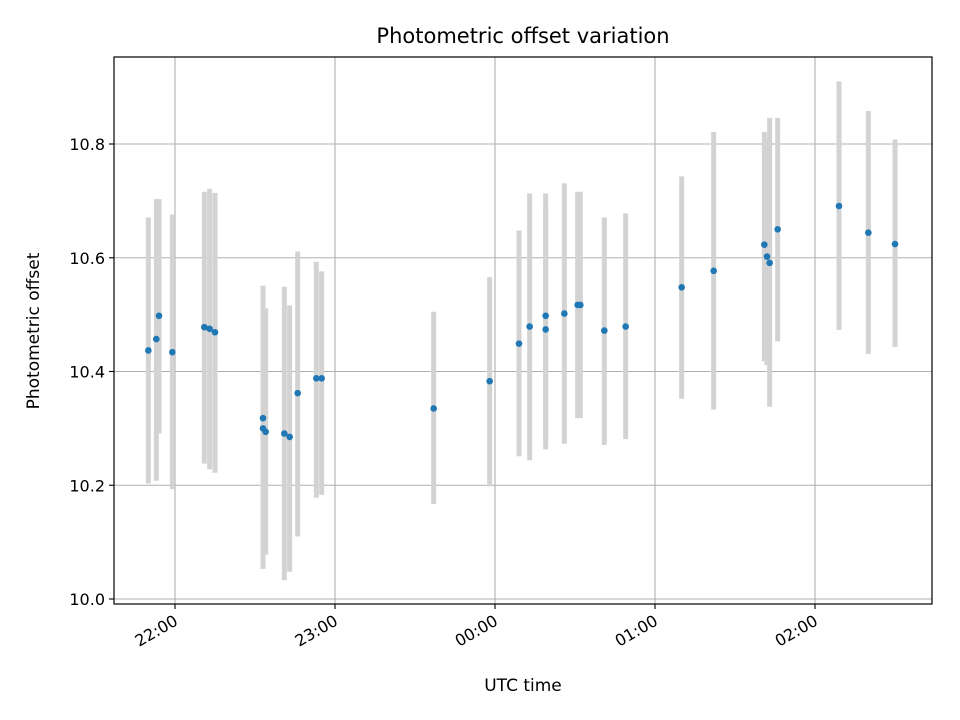  What do you see at coordinates (87, 599) in the screenshot?
I see `y-tick-label: 10.0` at bounding box center [87, 599].